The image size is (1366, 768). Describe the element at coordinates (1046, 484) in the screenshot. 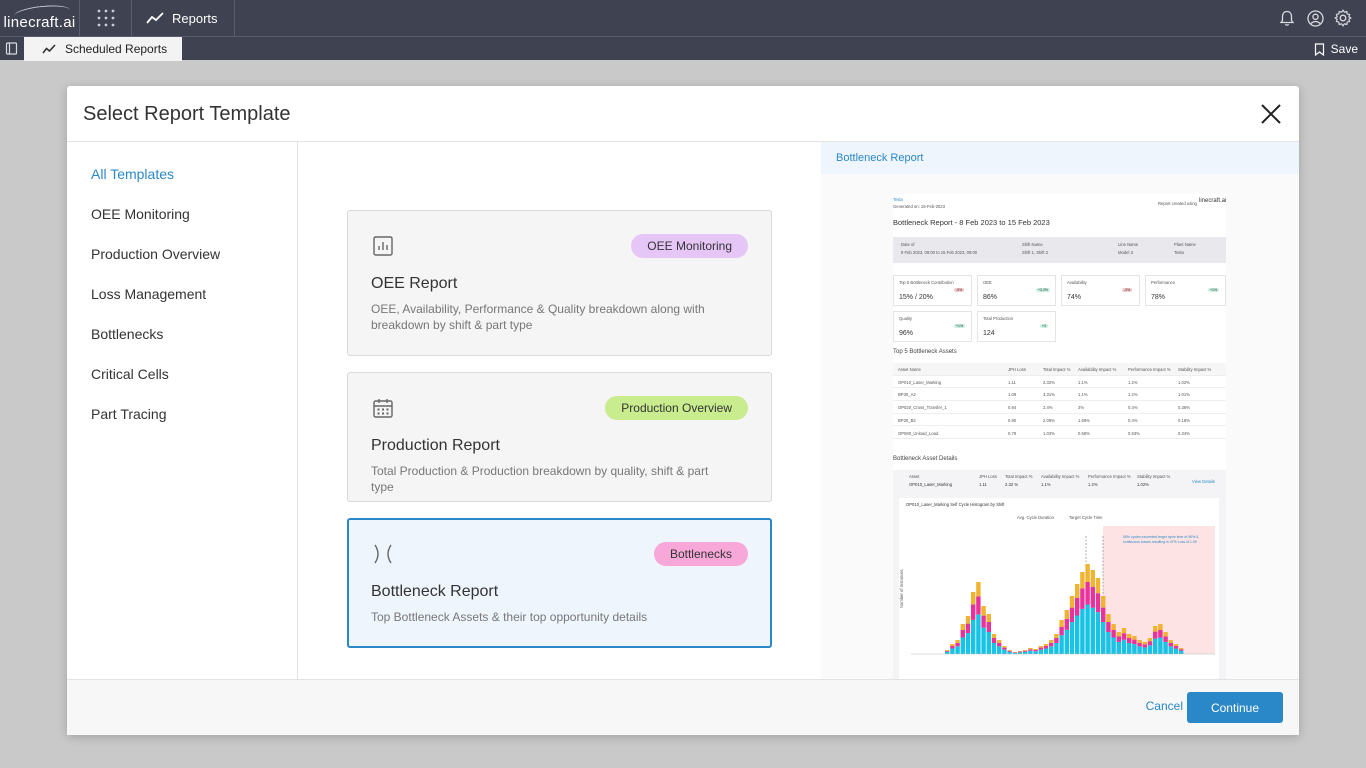

I see `detail-value: 1.1%` at that location.